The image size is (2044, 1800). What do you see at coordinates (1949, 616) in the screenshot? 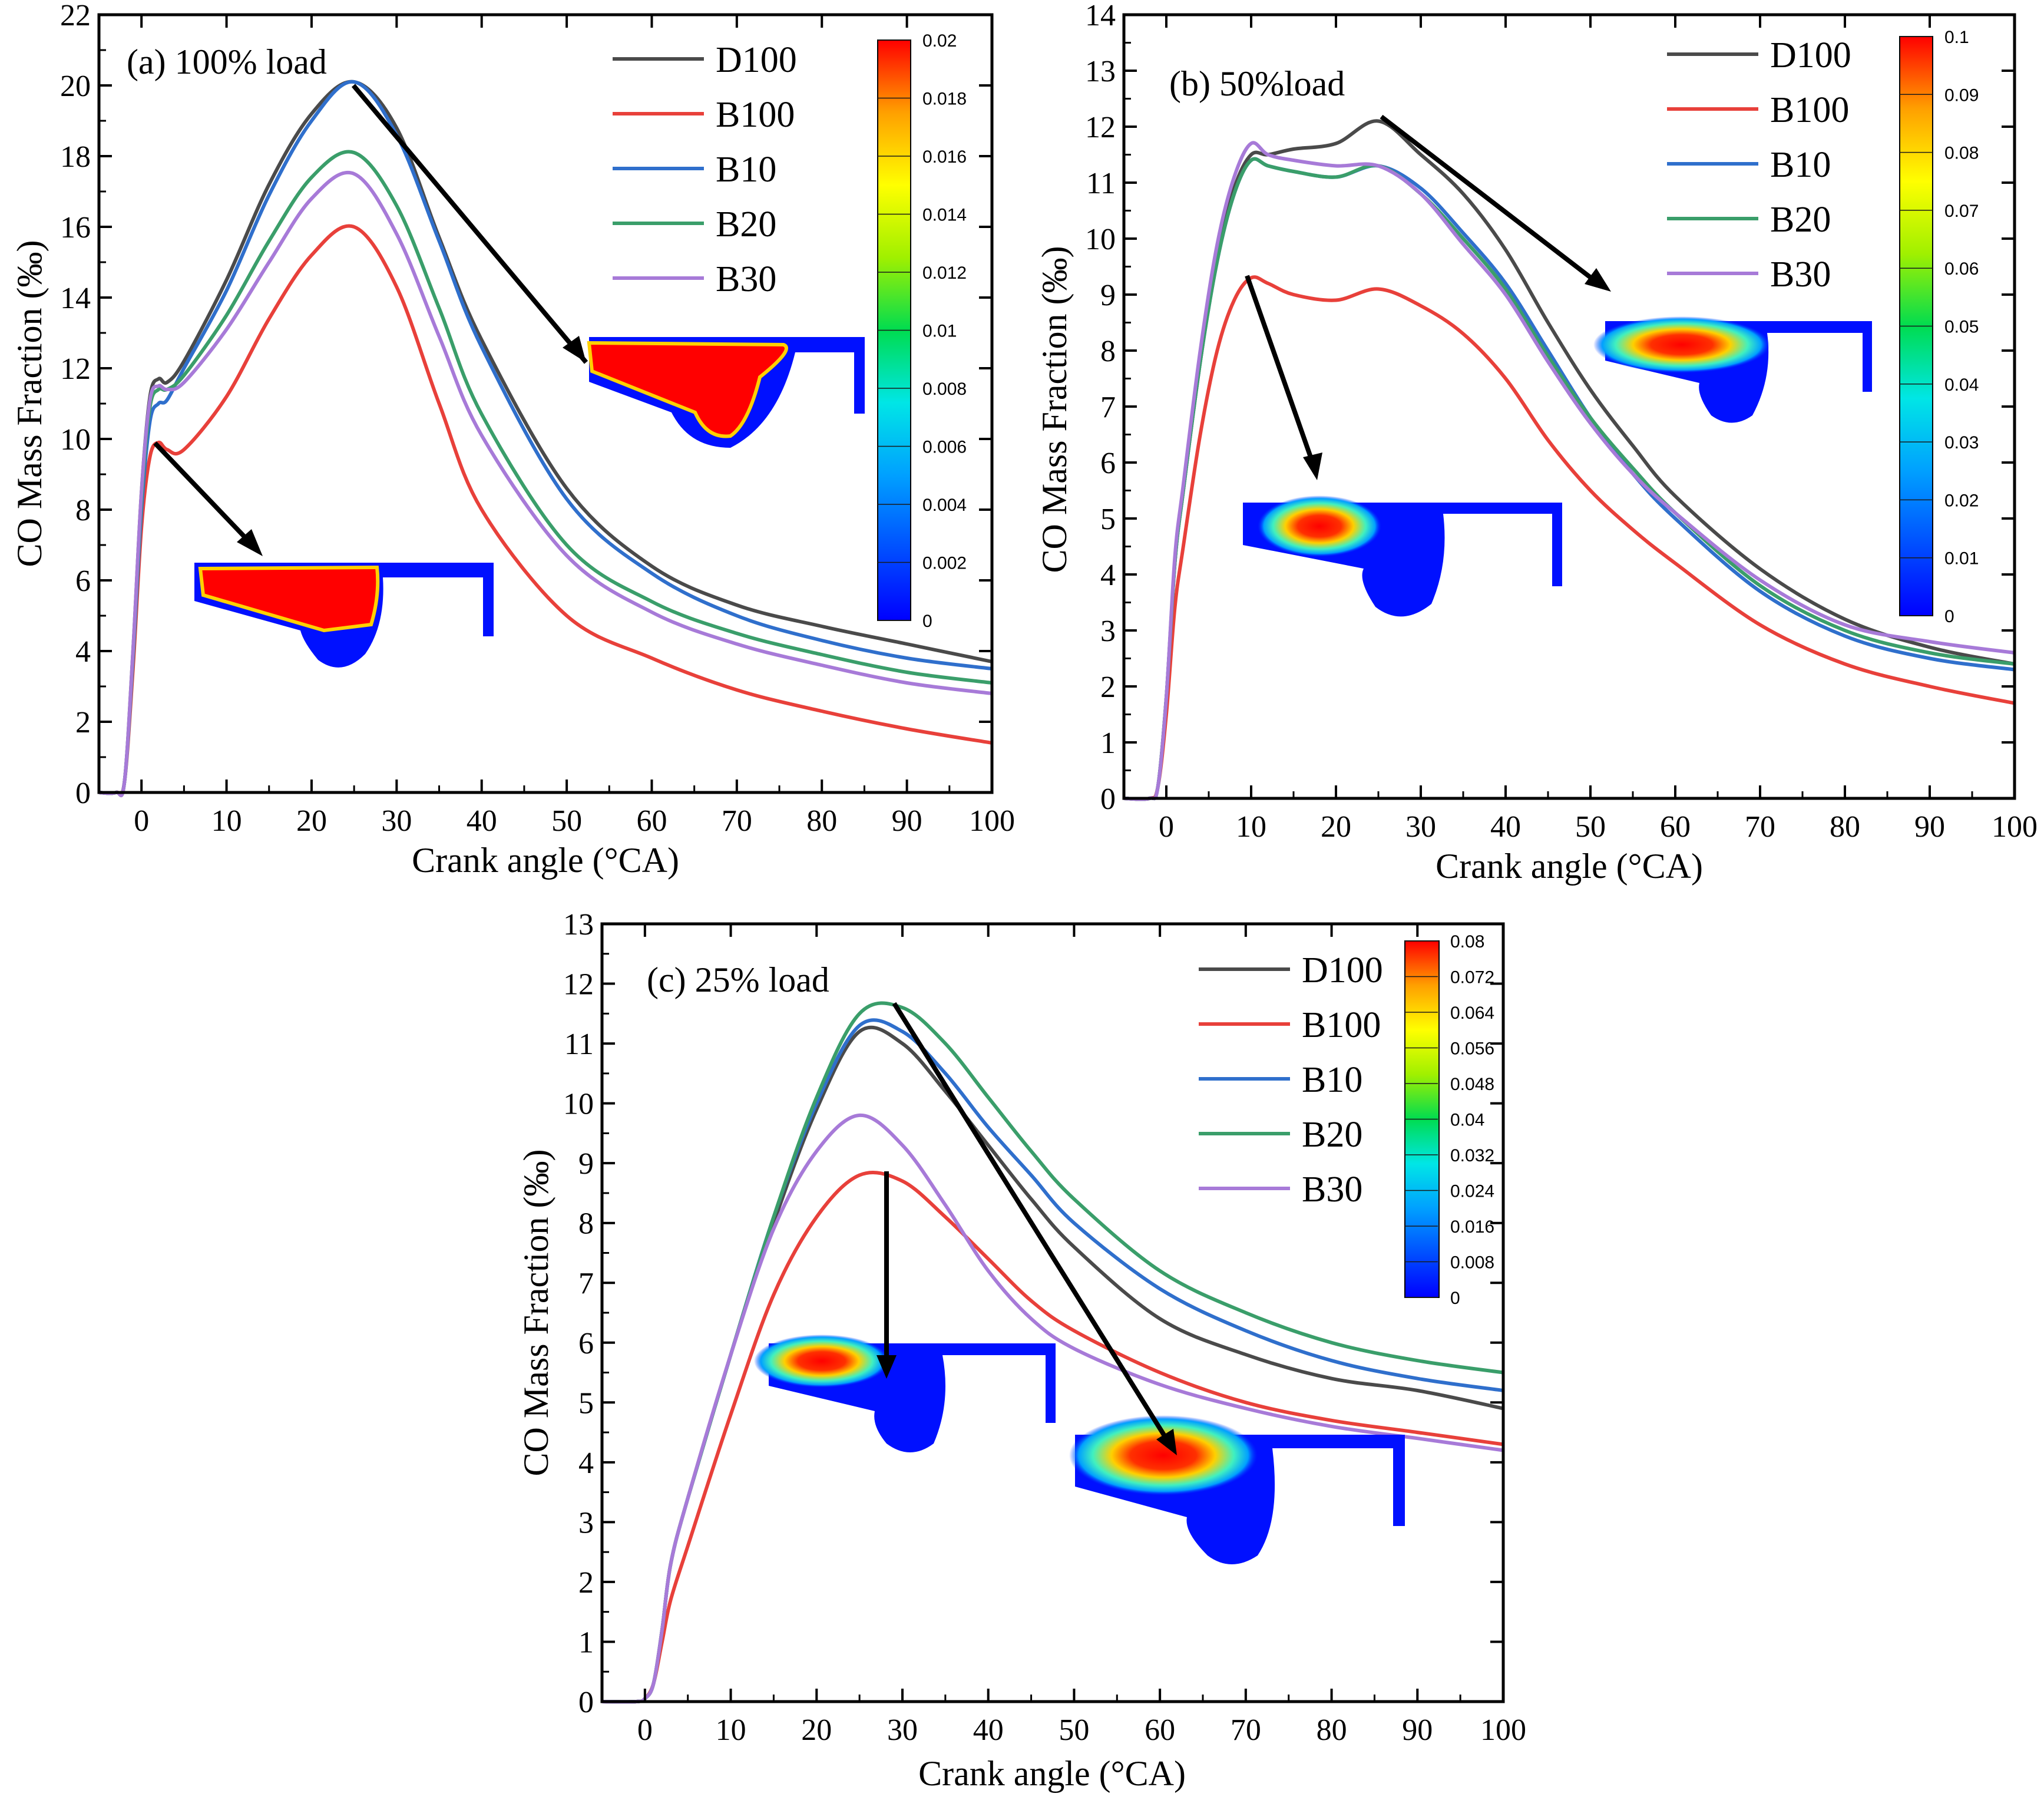
I see `colorbar-label: 0` at bounding box center [1949, 616].